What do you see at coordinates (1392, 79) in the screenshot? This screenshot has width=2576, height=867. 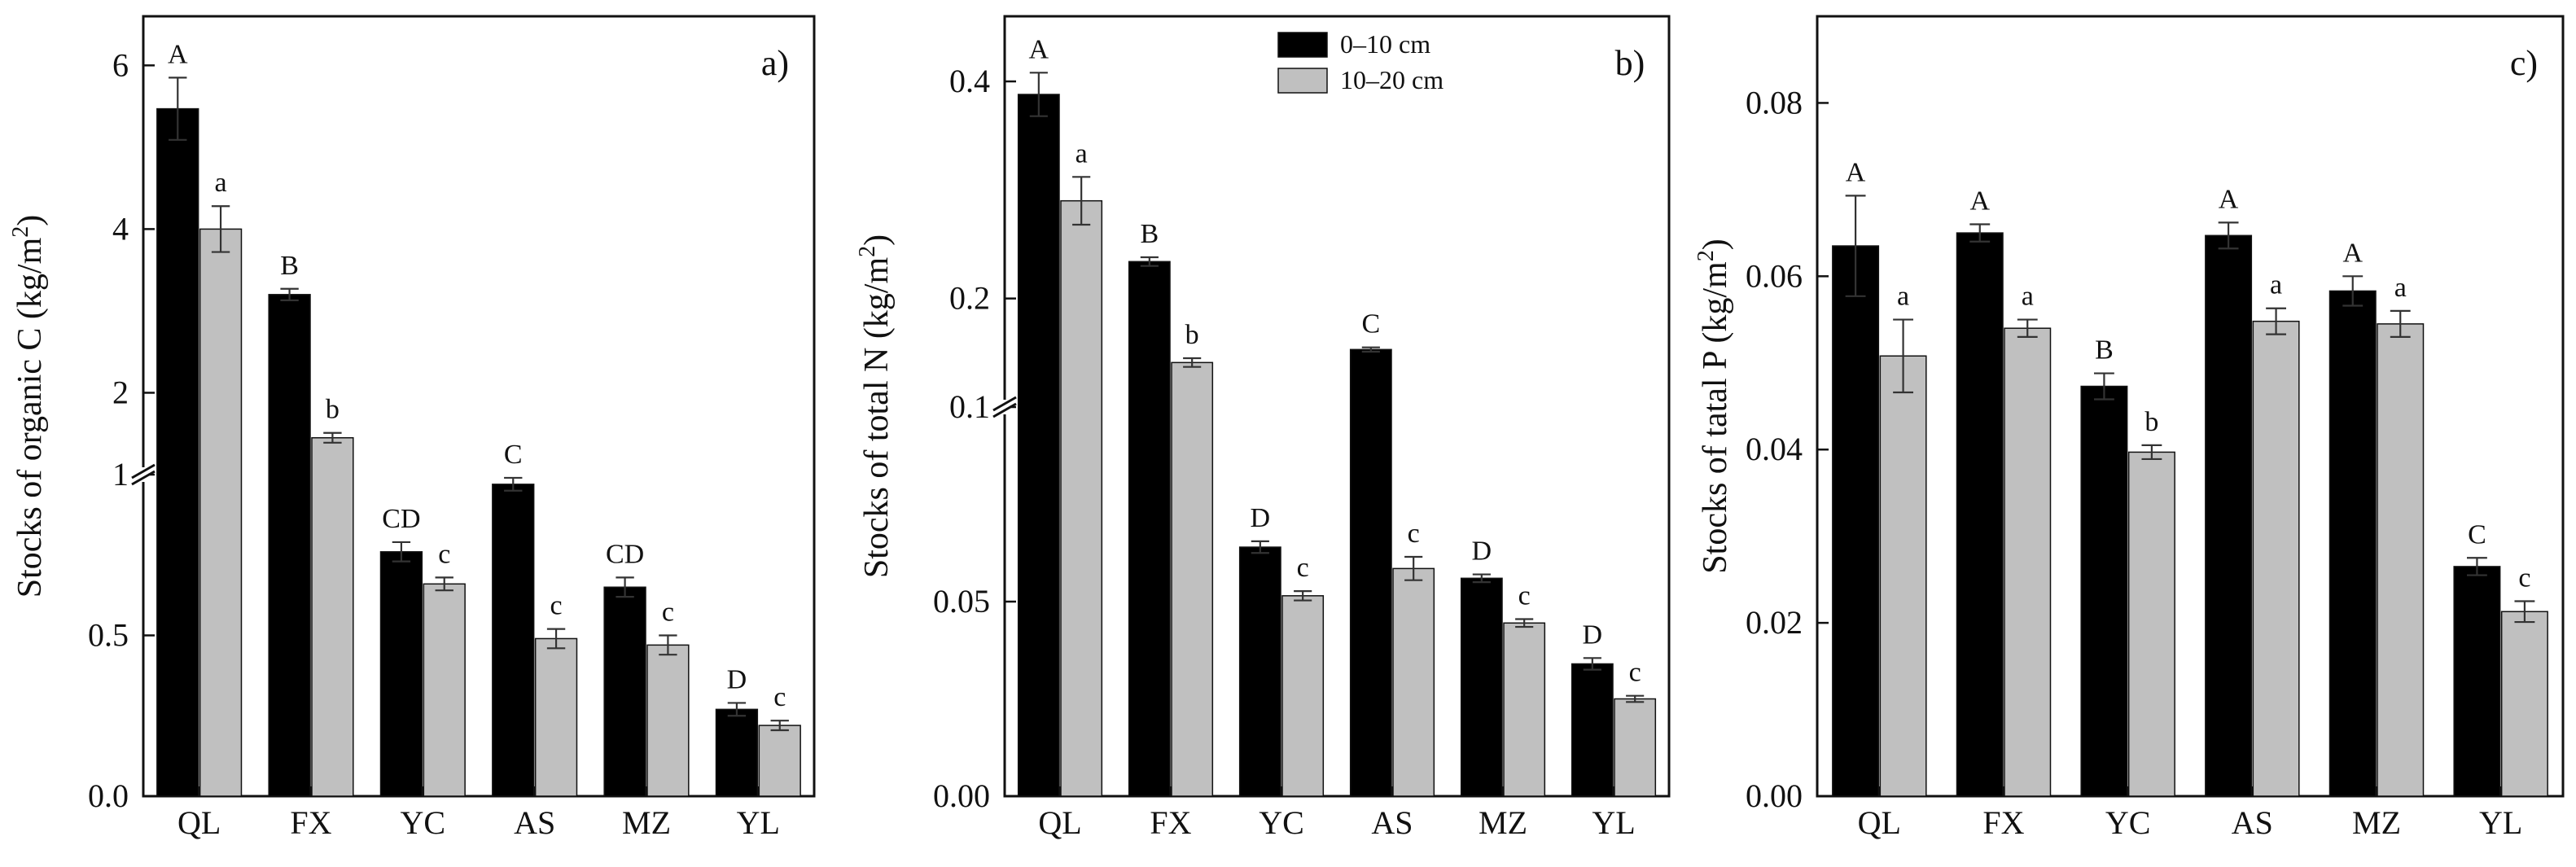 I see `legend-label: 10–20 cm` at bounding box center [1392, 79].